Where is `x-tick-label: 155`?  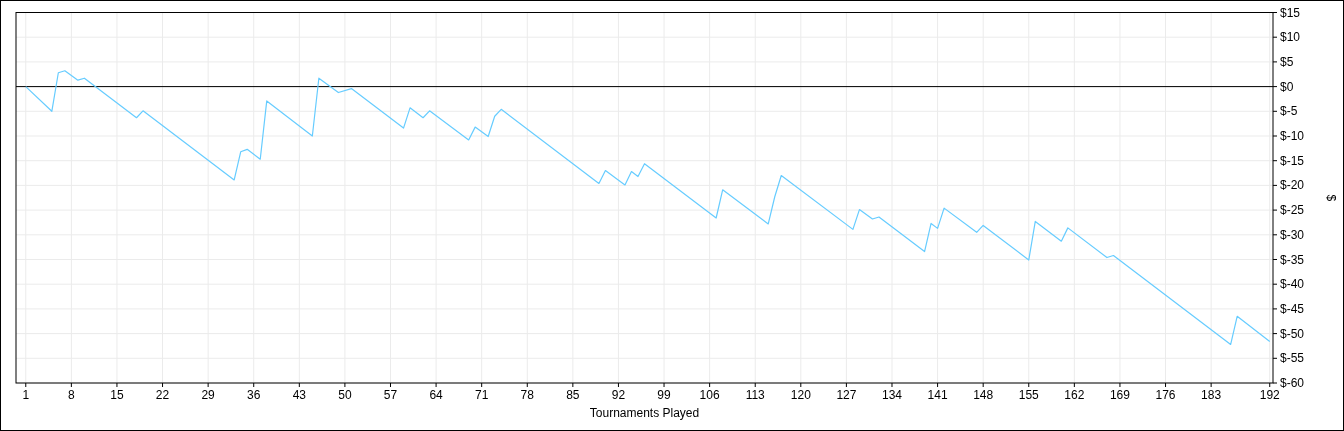 x-tick-label: 155 is located at coordinates (1029, 395).